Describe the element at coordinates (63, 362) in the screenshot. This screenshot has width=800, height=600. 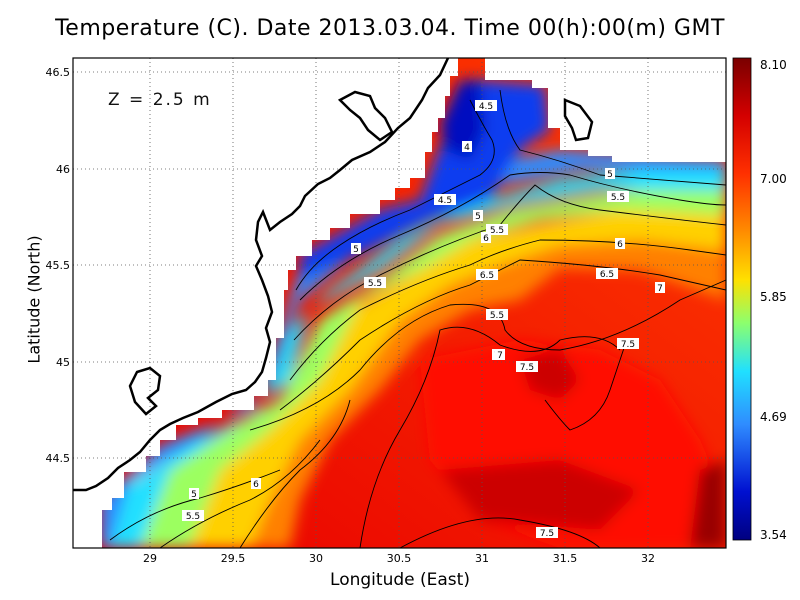
I see `y-tick: 45` at that location.